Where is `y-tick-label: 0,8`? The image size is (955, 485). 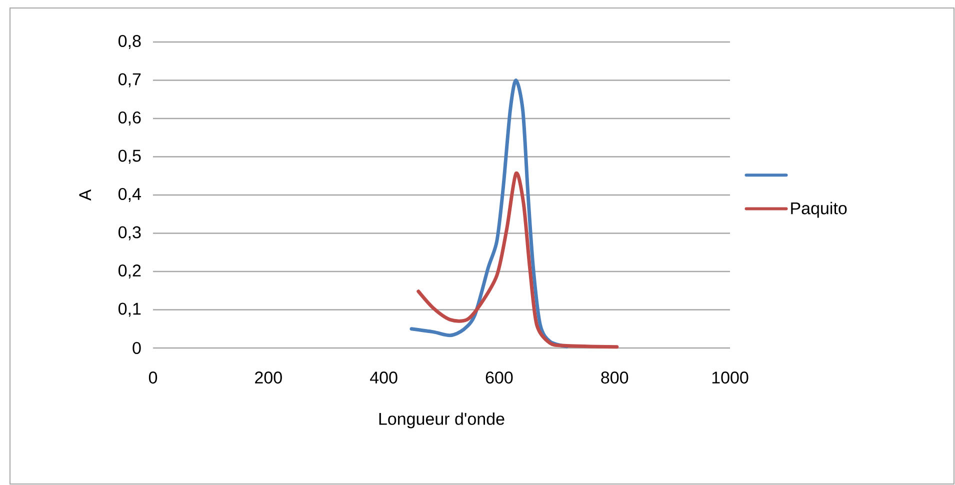 y-tick-label: 0,8 is located at coordinates (129, 42).